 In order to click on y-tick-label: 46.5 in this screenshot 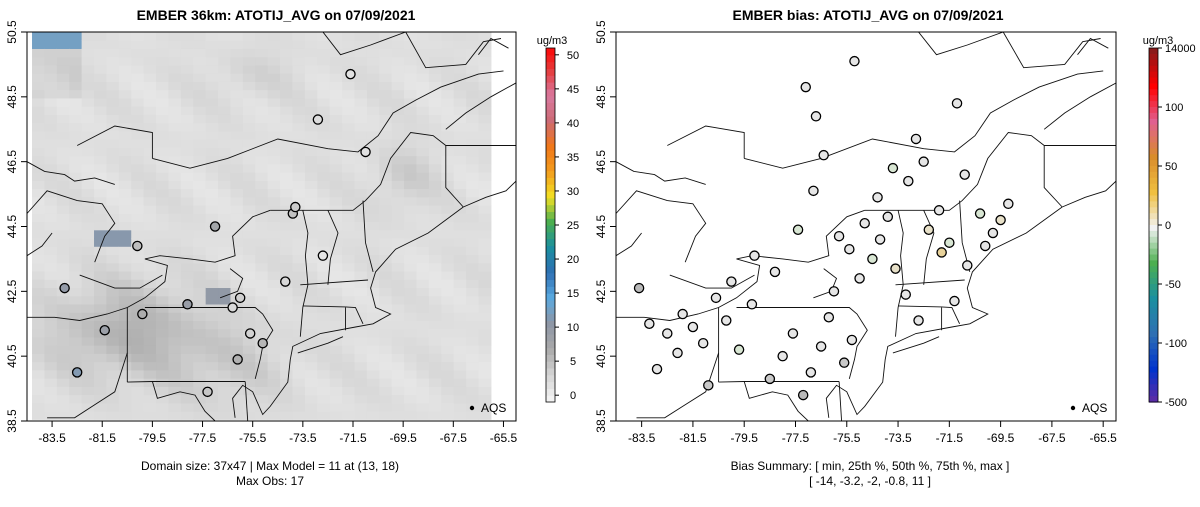, I will do `click(12, 162)`.